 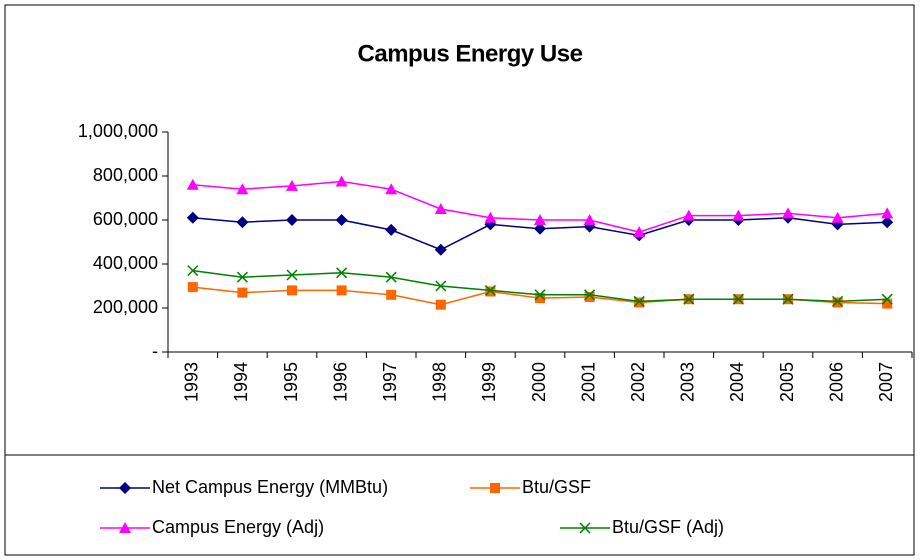 I want to click on x-tick-label: 1994, so click(x=241, y=382).